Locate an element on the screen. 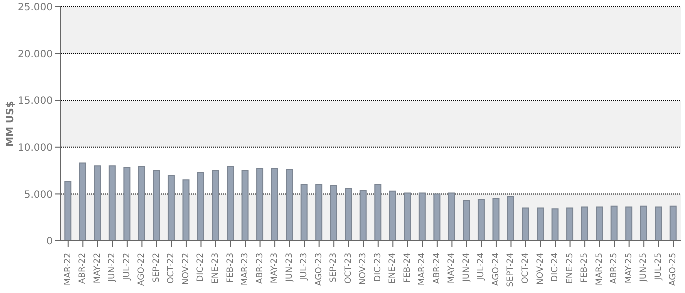 This screenshot has width=685, height=293. x-tick-label: AGO-22 is located at coordinates (142, 269).